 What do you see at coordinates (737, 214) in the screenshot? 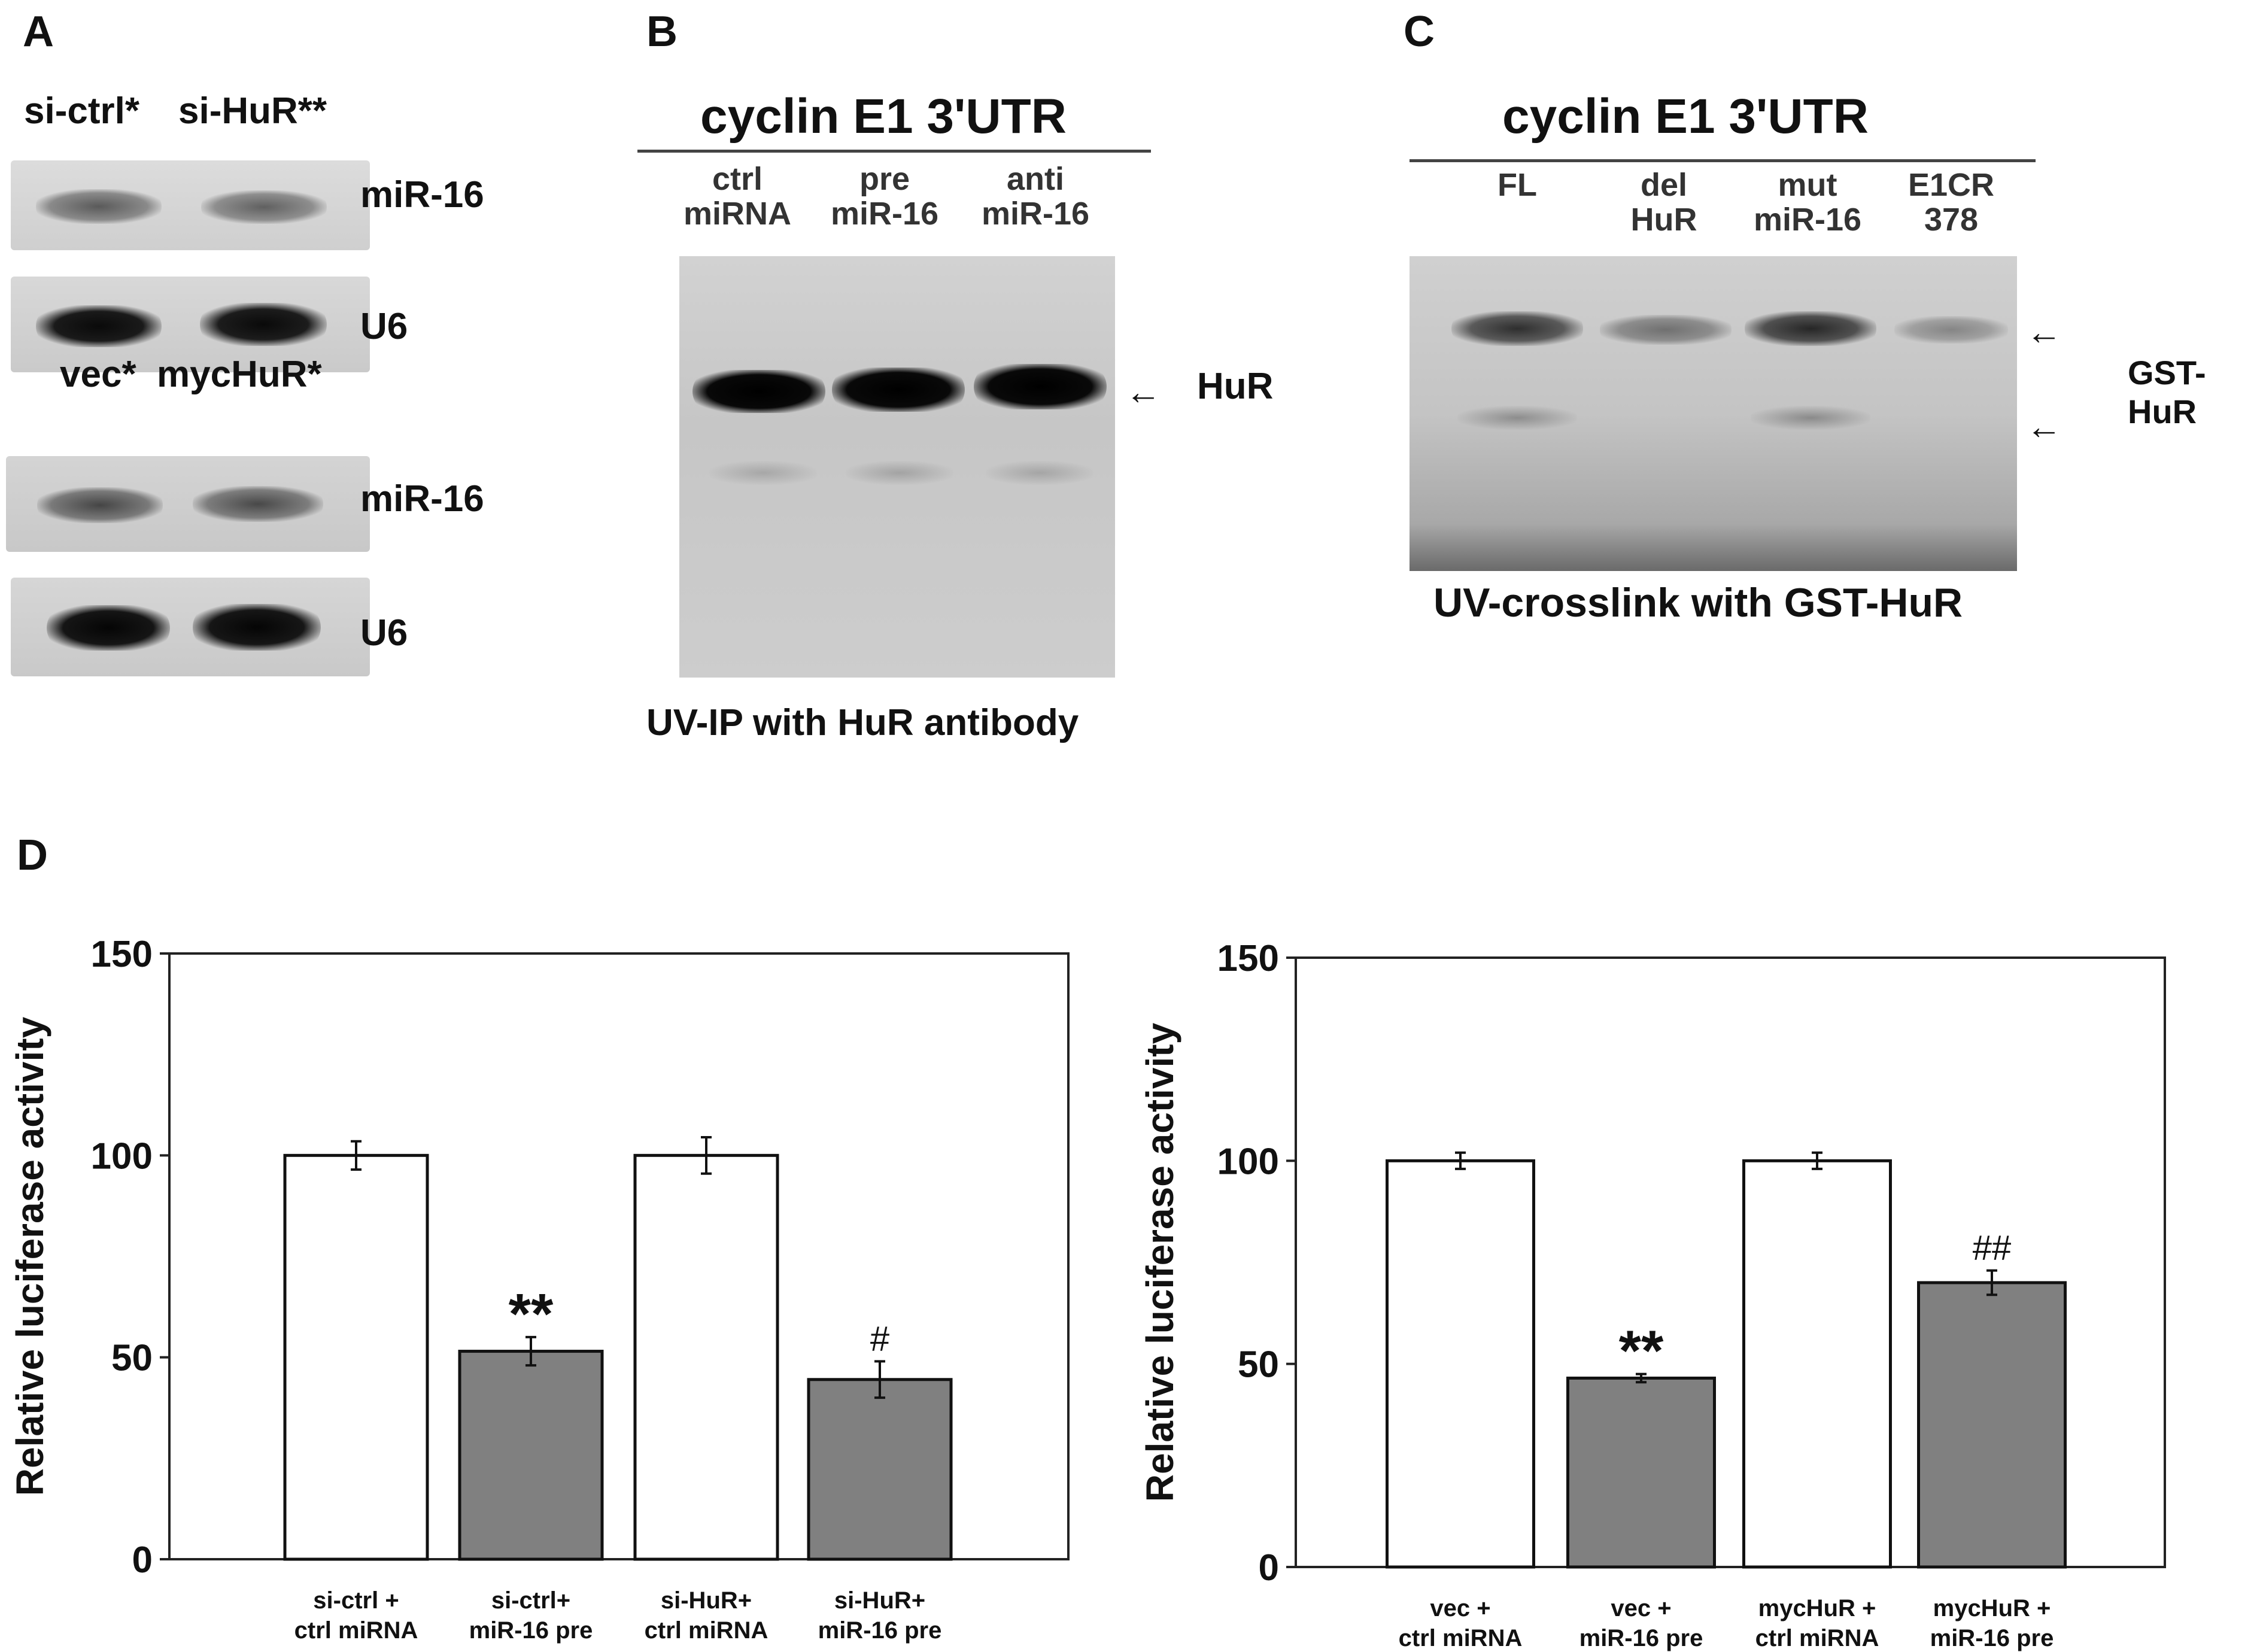
I see `lane-label-line2: miRNA` at bounding box center [737, 214].